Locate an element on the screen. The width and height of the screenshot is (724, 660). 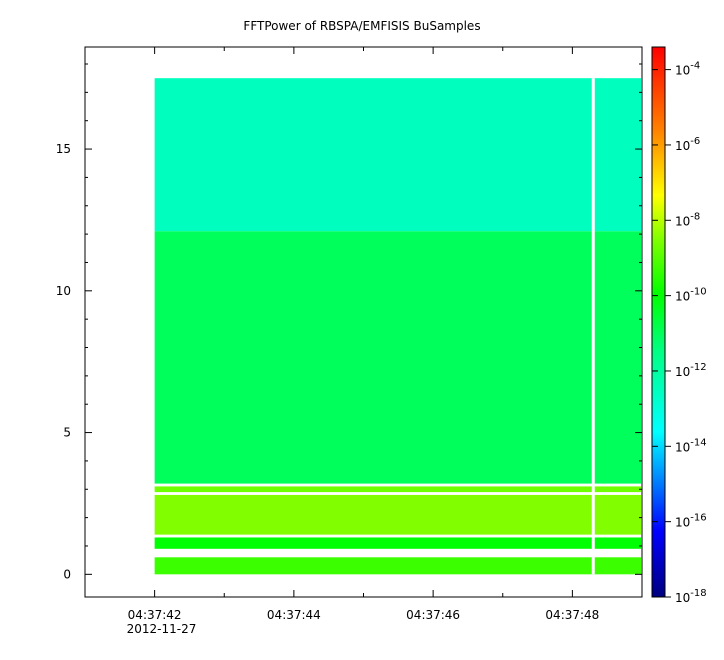
chart-title: FFTPower of RBSPA/EMFISIS BuSamples is located at coordinates (361, 26).